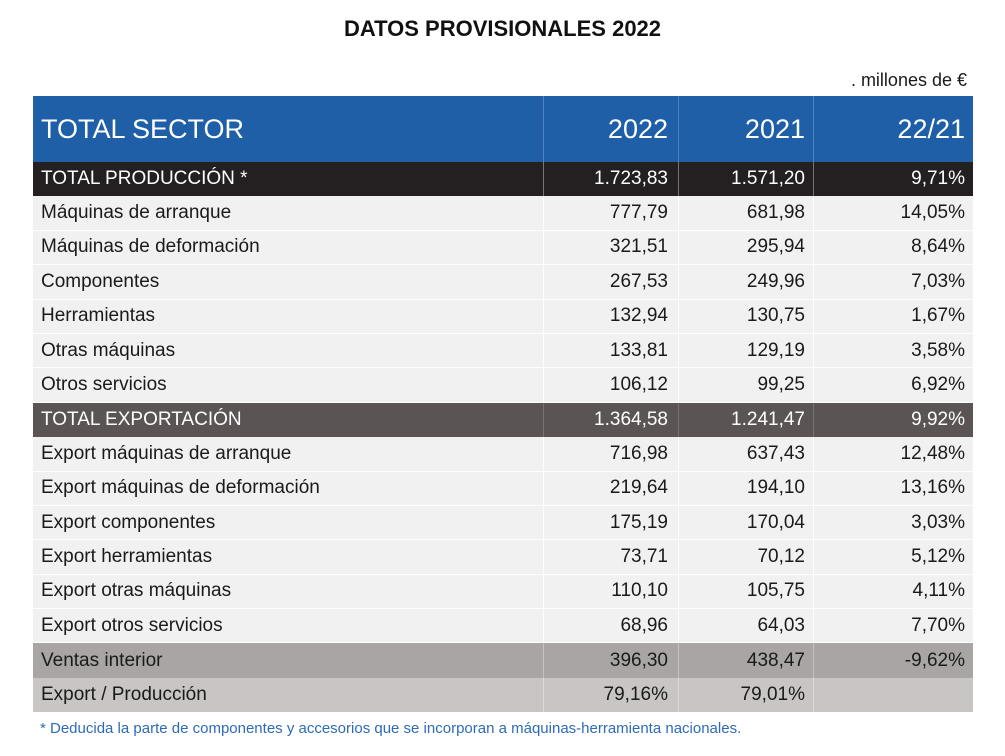  I want to click on row-ratio-cell: 7,70%, so click(893, 625).